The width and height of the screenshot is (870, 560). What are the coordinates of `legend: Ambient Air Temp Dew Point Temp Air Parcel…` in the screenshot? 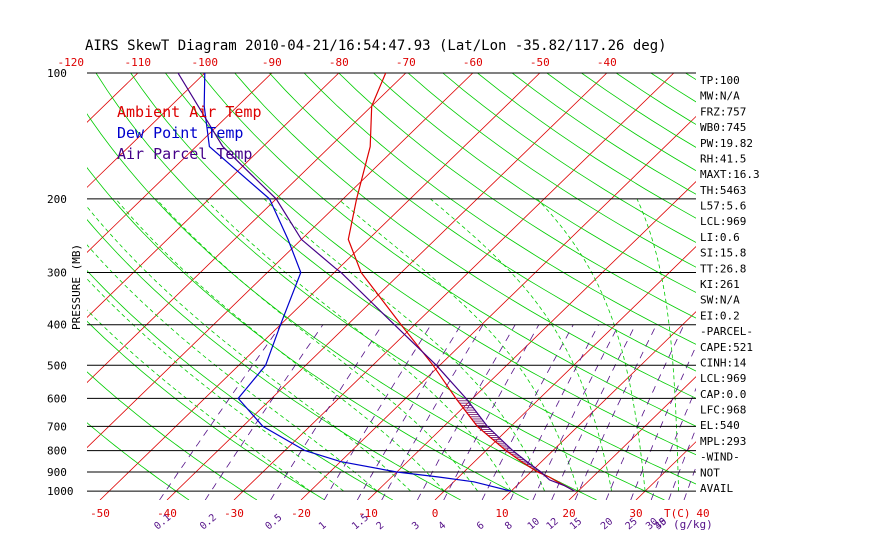 It's located at (189, 133).